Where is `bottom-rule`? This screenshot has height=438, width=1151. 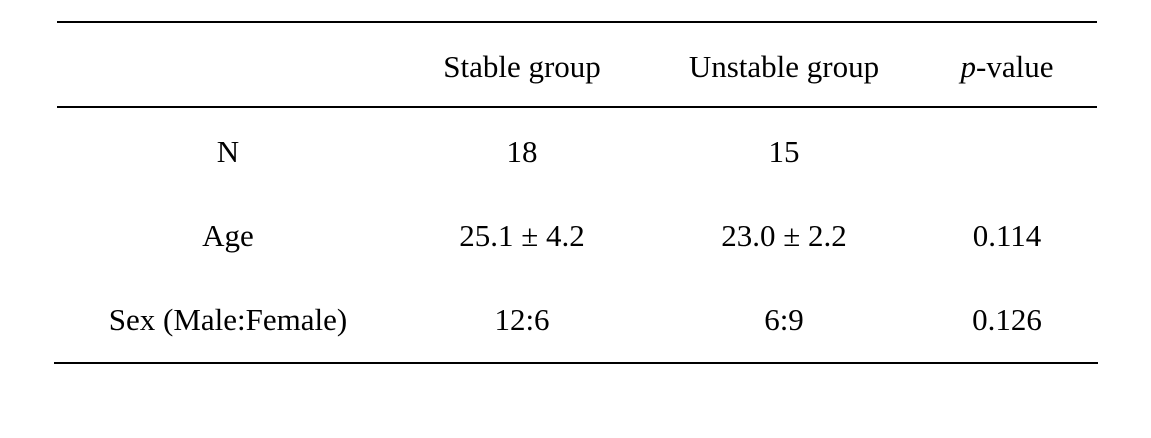 bottom-rule is located at coordinates (576, 363).